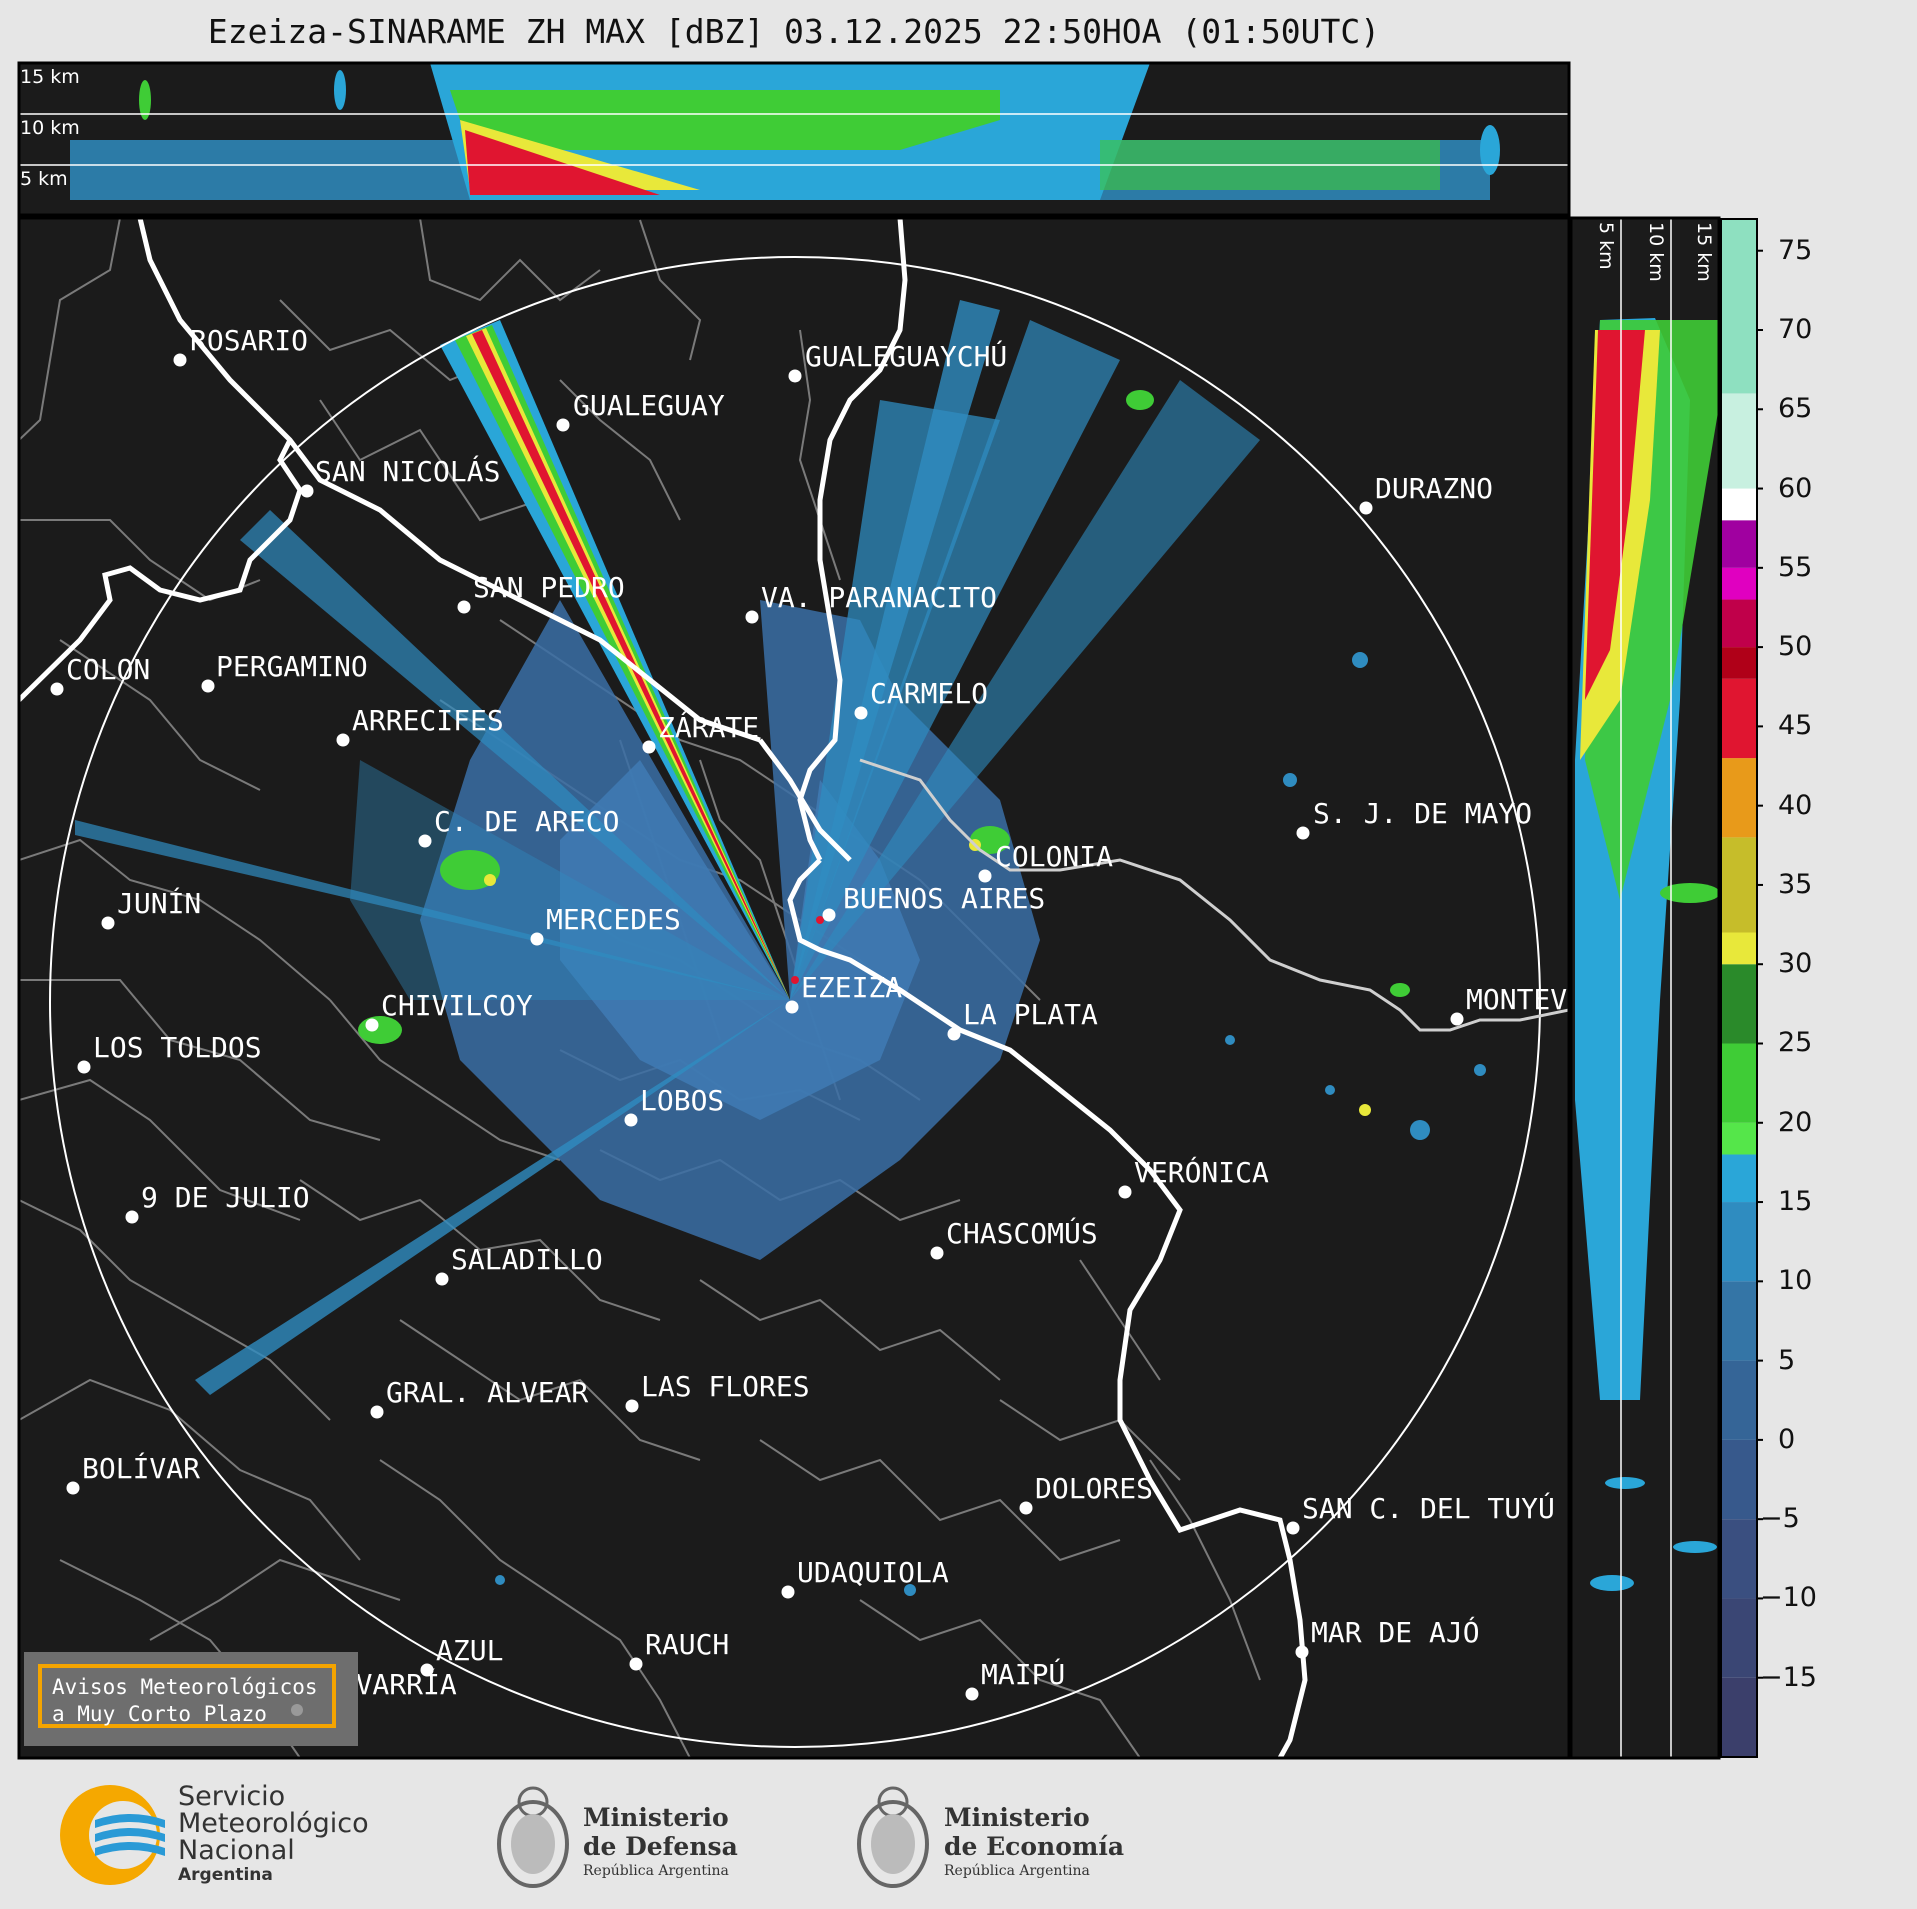 The height and width of the screenshot is (1909, 1917). I want to click on city-marker-azul, so click(427, 1670).